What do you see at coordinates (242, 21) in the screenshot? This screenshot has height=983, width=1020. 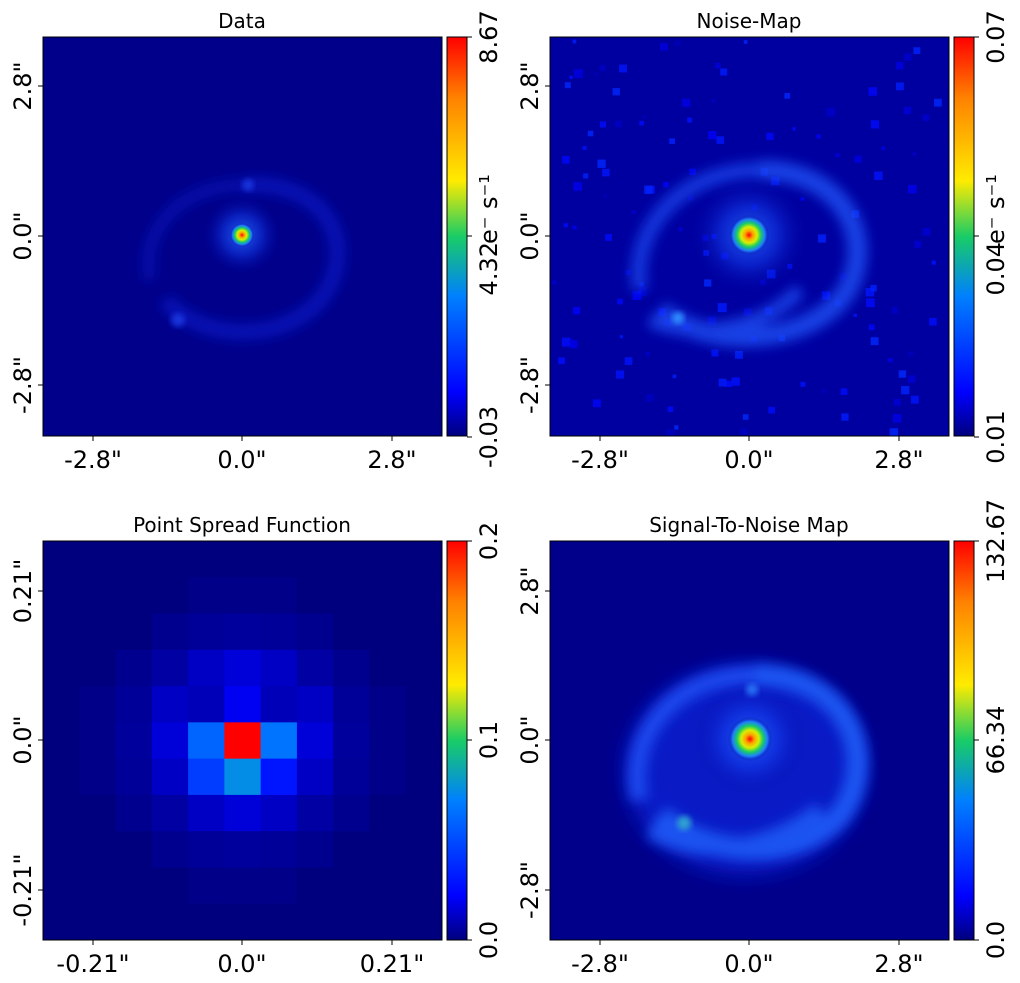 I see `panel-title: Data` at bounding box center [242, 21].